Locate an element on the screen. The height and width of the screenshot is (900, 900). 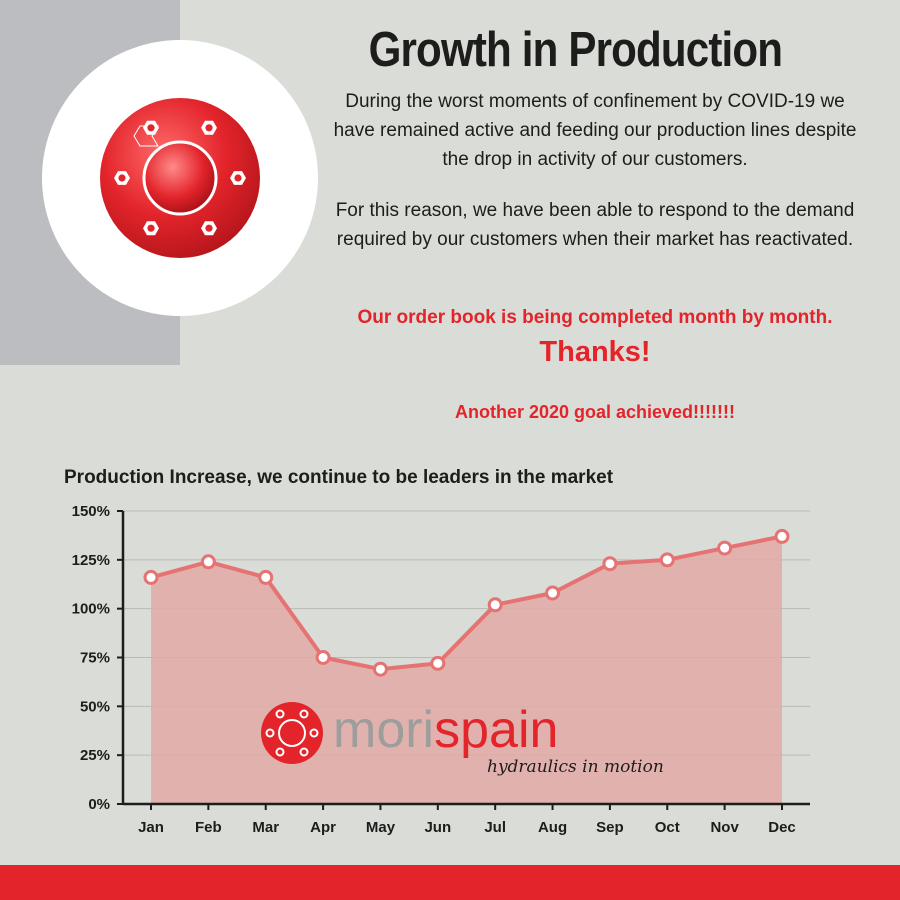
x-tick-label: Feb is located at coordinates (208, 827).